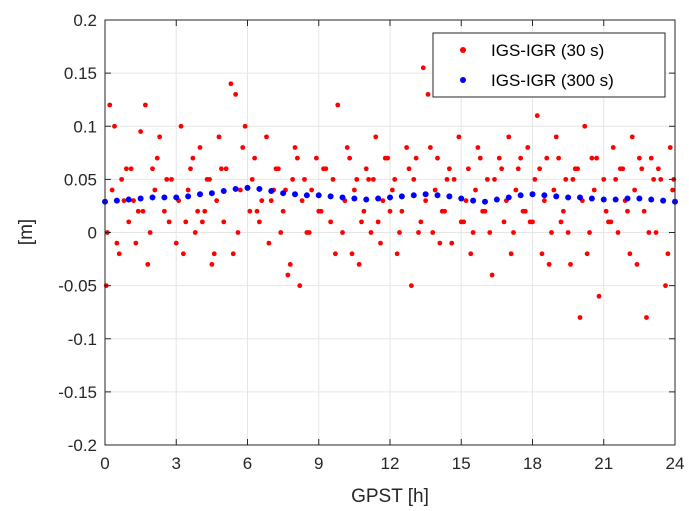 Image resolution: width=689 pixels, height=511 pixels. Describe the element at coordinates (77, 286) in the screenshot. I see `y-tick-label: -0.05` at that location.